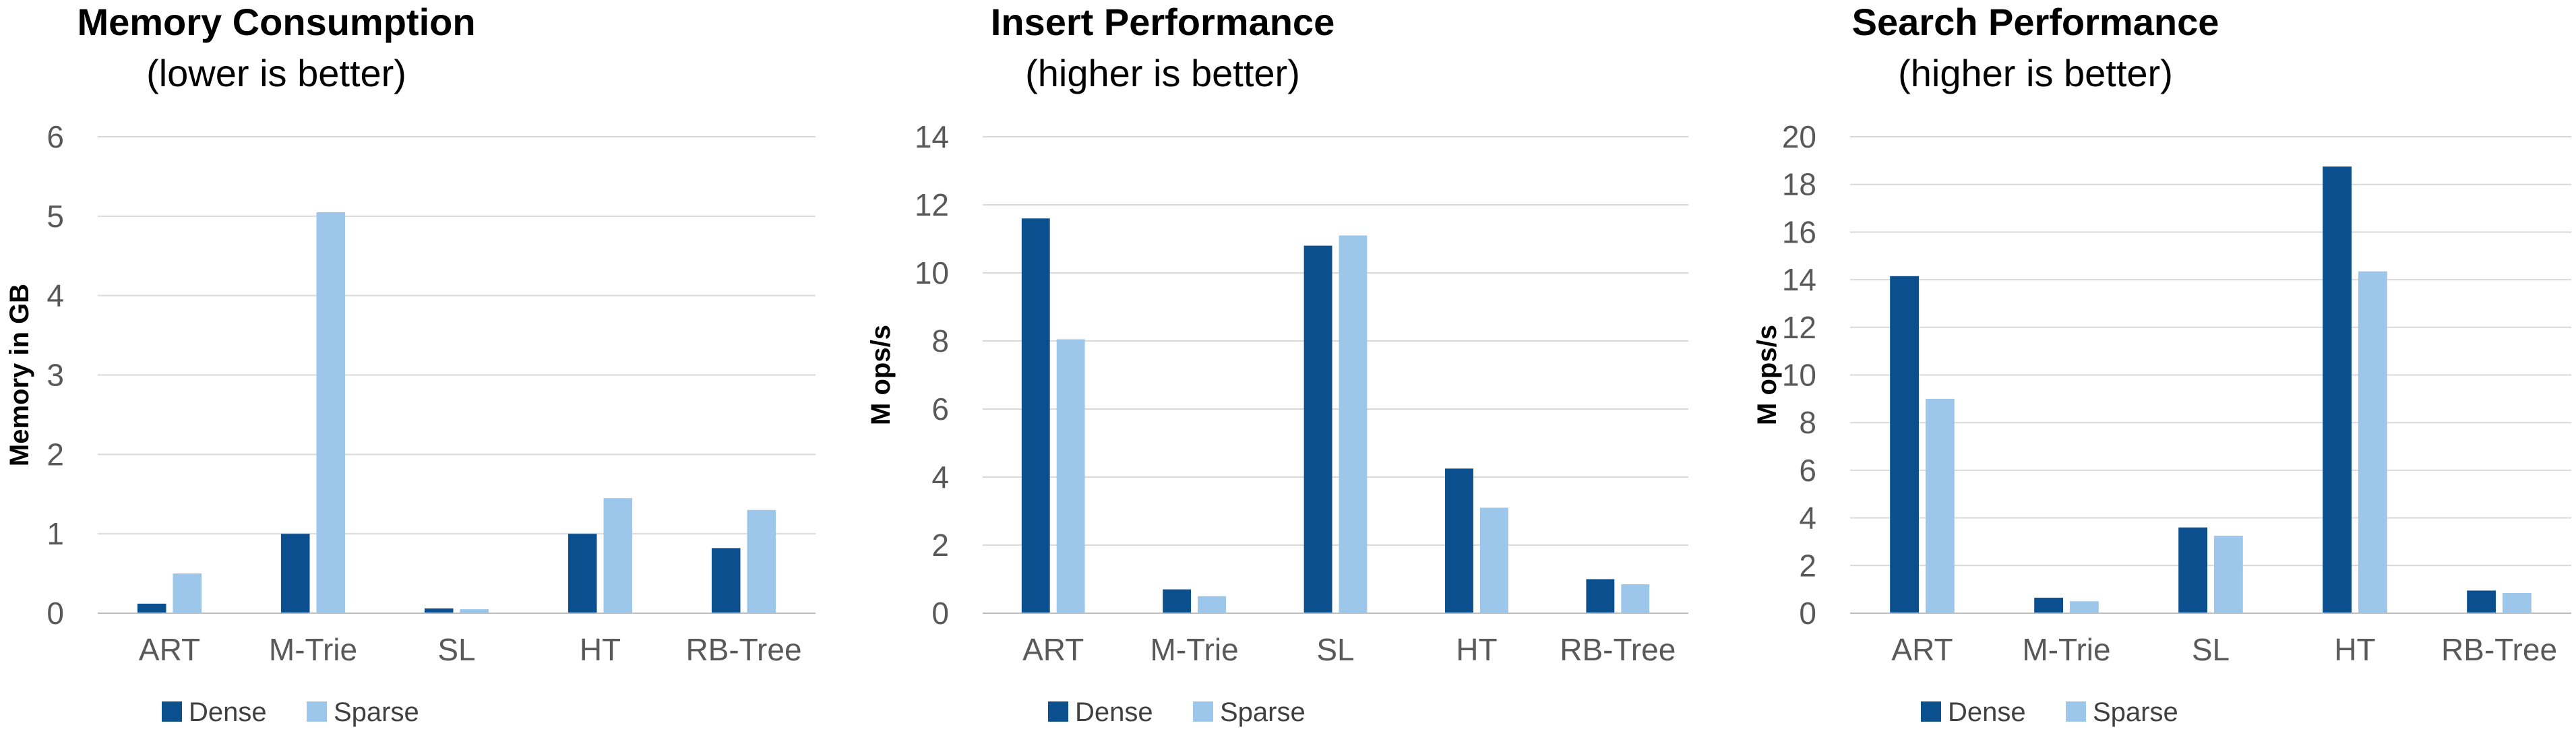 This screenshot has height=752, width=2576. Describe the element at coordinates (881, 375) in the screenshot. I see `chart2-y-axis-label: M ops/s` at that location.